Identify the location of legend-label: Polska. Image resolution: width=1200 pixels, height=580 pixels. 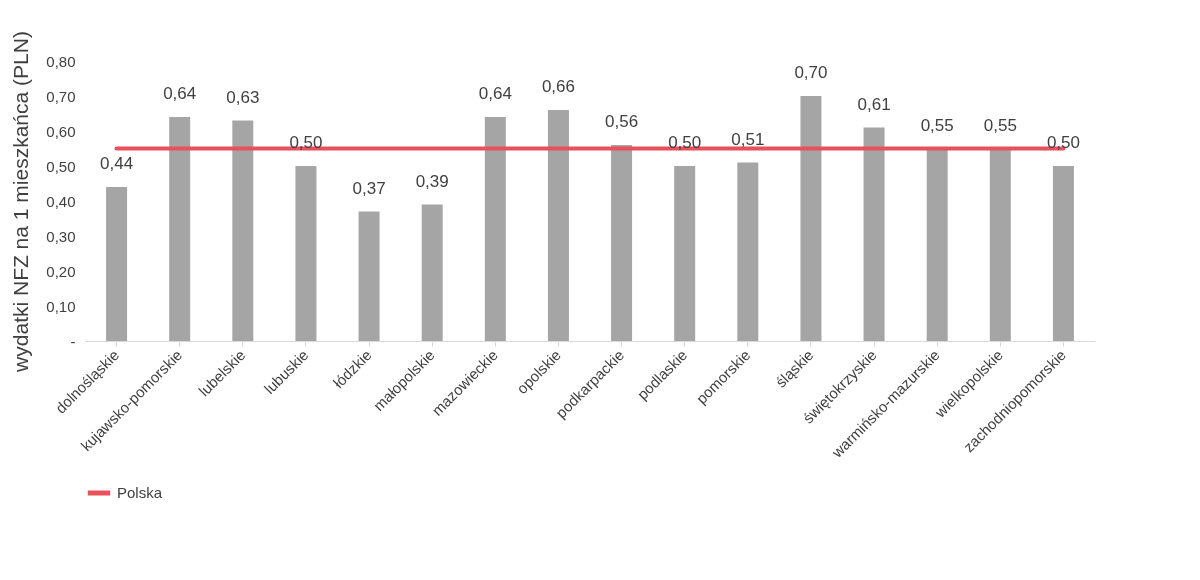
(140, 492).